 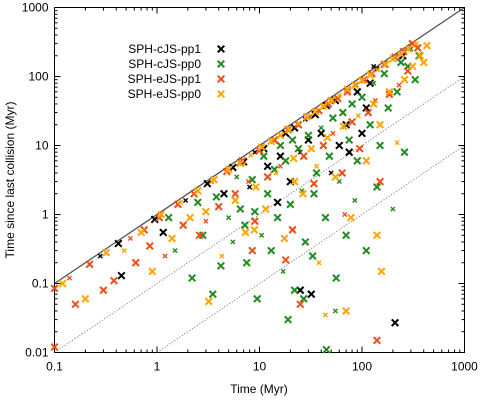 I want to click on legend-marker, so click(x=221, y=94).